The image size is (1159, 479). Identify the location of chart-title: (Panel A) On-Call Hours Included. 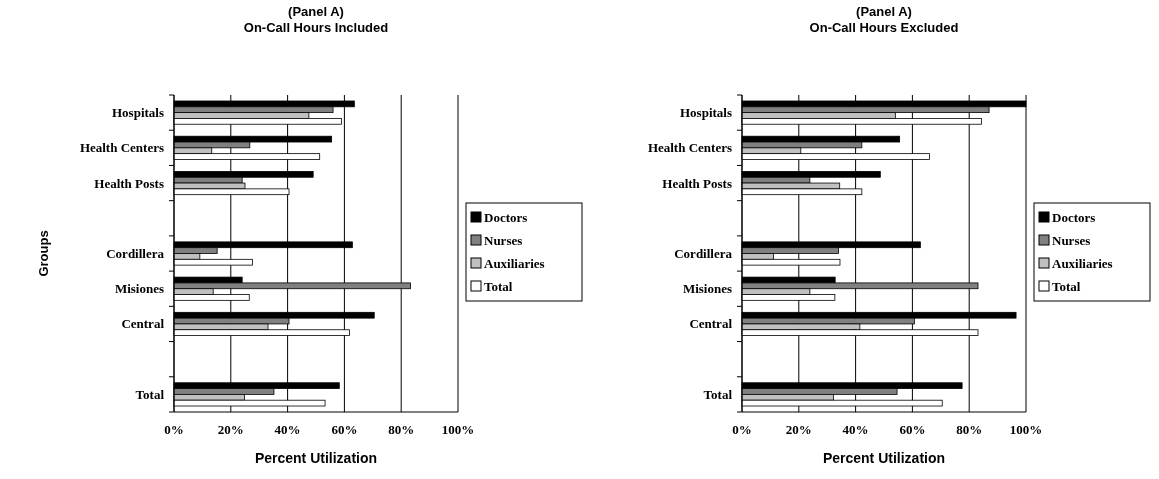
(316, 19).